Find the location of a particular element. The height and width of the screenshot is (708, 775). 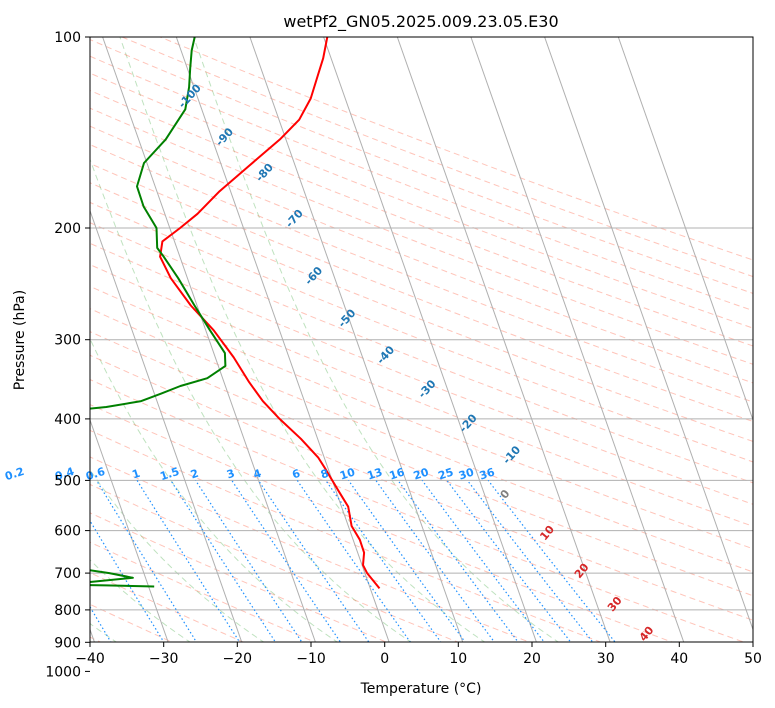

y-tick-label: 400 is located at coordinates (67, 420).